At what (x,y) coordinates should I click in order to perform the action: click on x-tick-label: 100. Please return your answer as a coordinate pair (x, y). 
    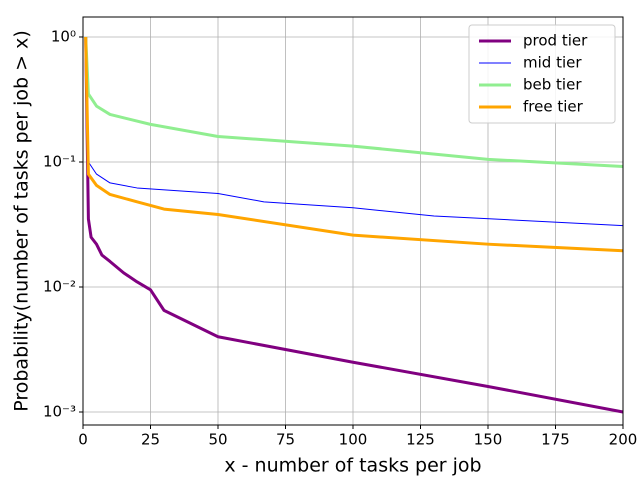
    Looking at the image, I should click on (353, 440).